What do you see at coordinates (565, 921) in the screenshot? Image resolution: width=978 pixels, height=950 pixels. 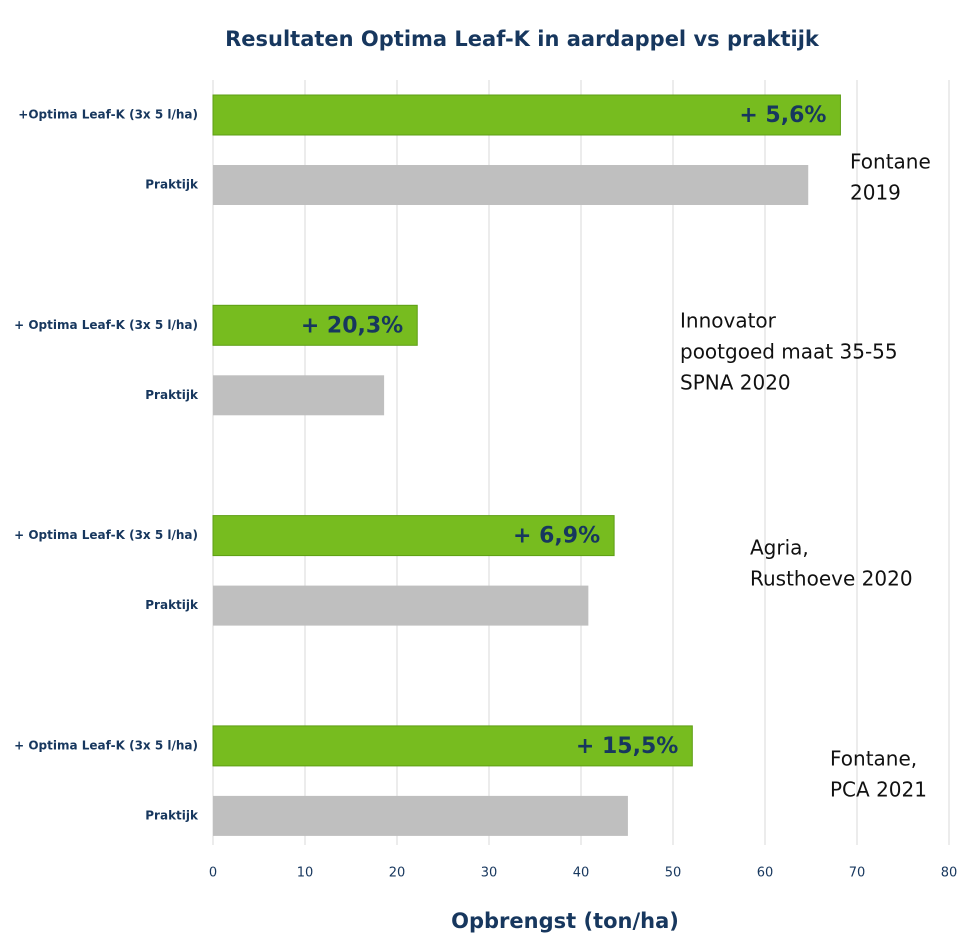 I see `x-axis-label: Opbrengst (ton/ha)` at bounding box center [565, 921].